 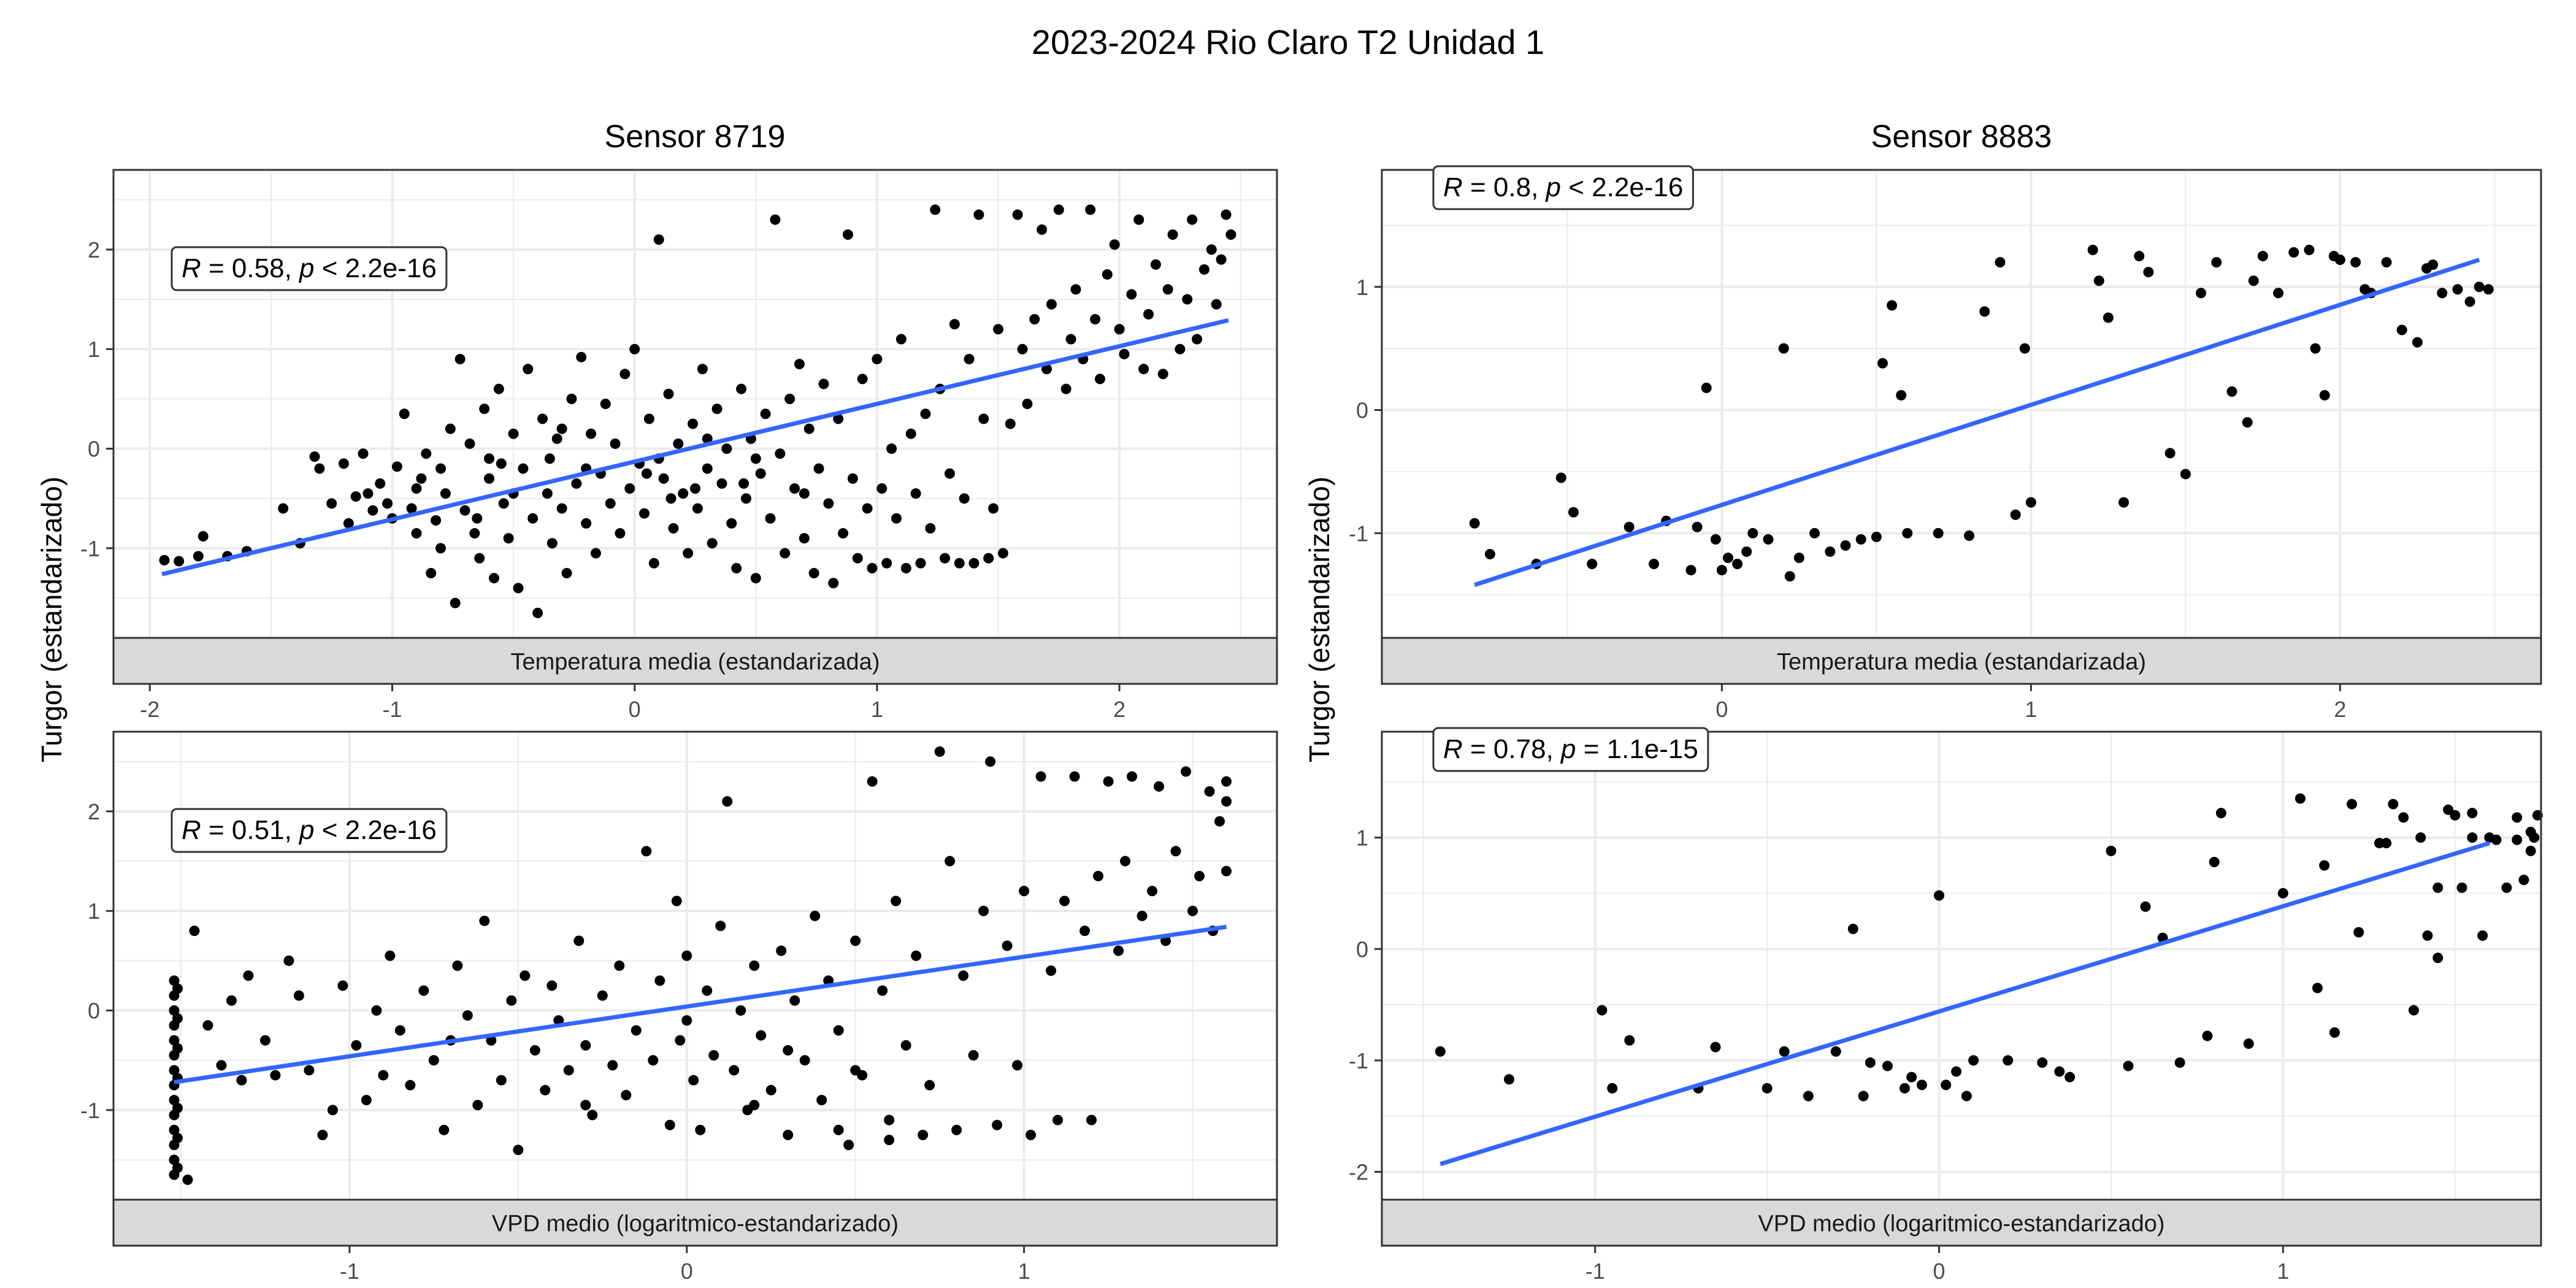 What do you see at coordinates (687, 1271) in the screenshot?
I see `x-tick-label: 0` at bounding box center [687, 1271].